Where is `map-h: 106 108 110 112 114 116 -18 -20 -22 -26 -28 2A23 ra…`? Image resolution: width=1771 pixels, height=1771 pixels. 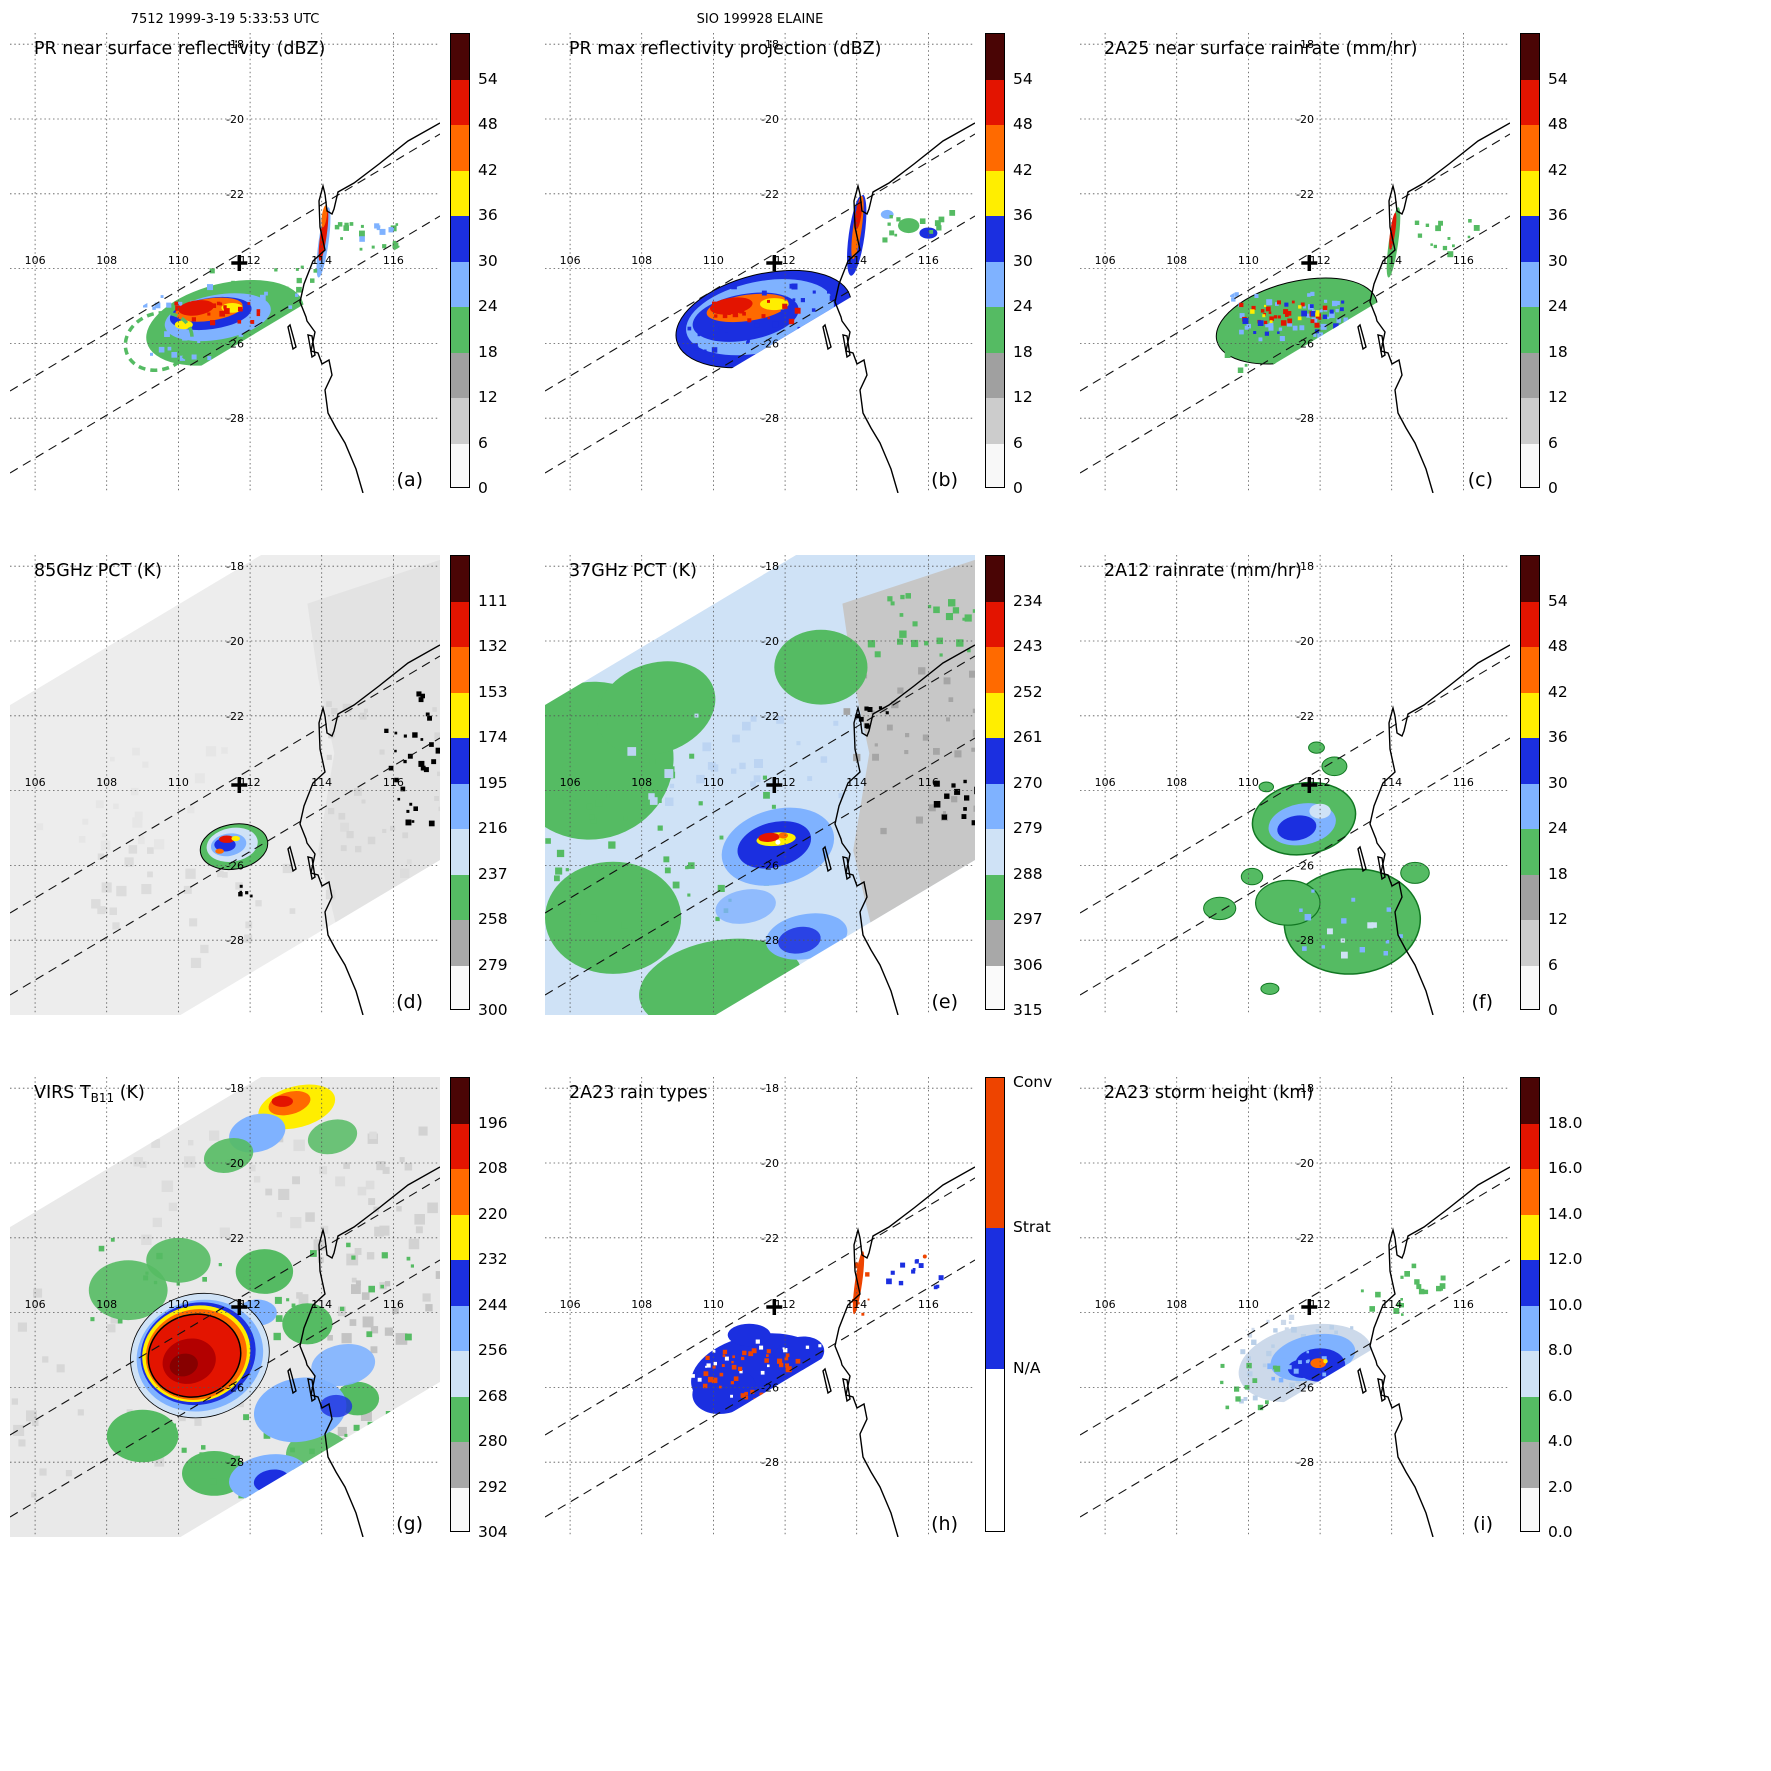
map-h: 106 108 110 112 114 116 -18 -20 -22 -26 -28 2A23 ra… is located at coordinates (760, 1307).